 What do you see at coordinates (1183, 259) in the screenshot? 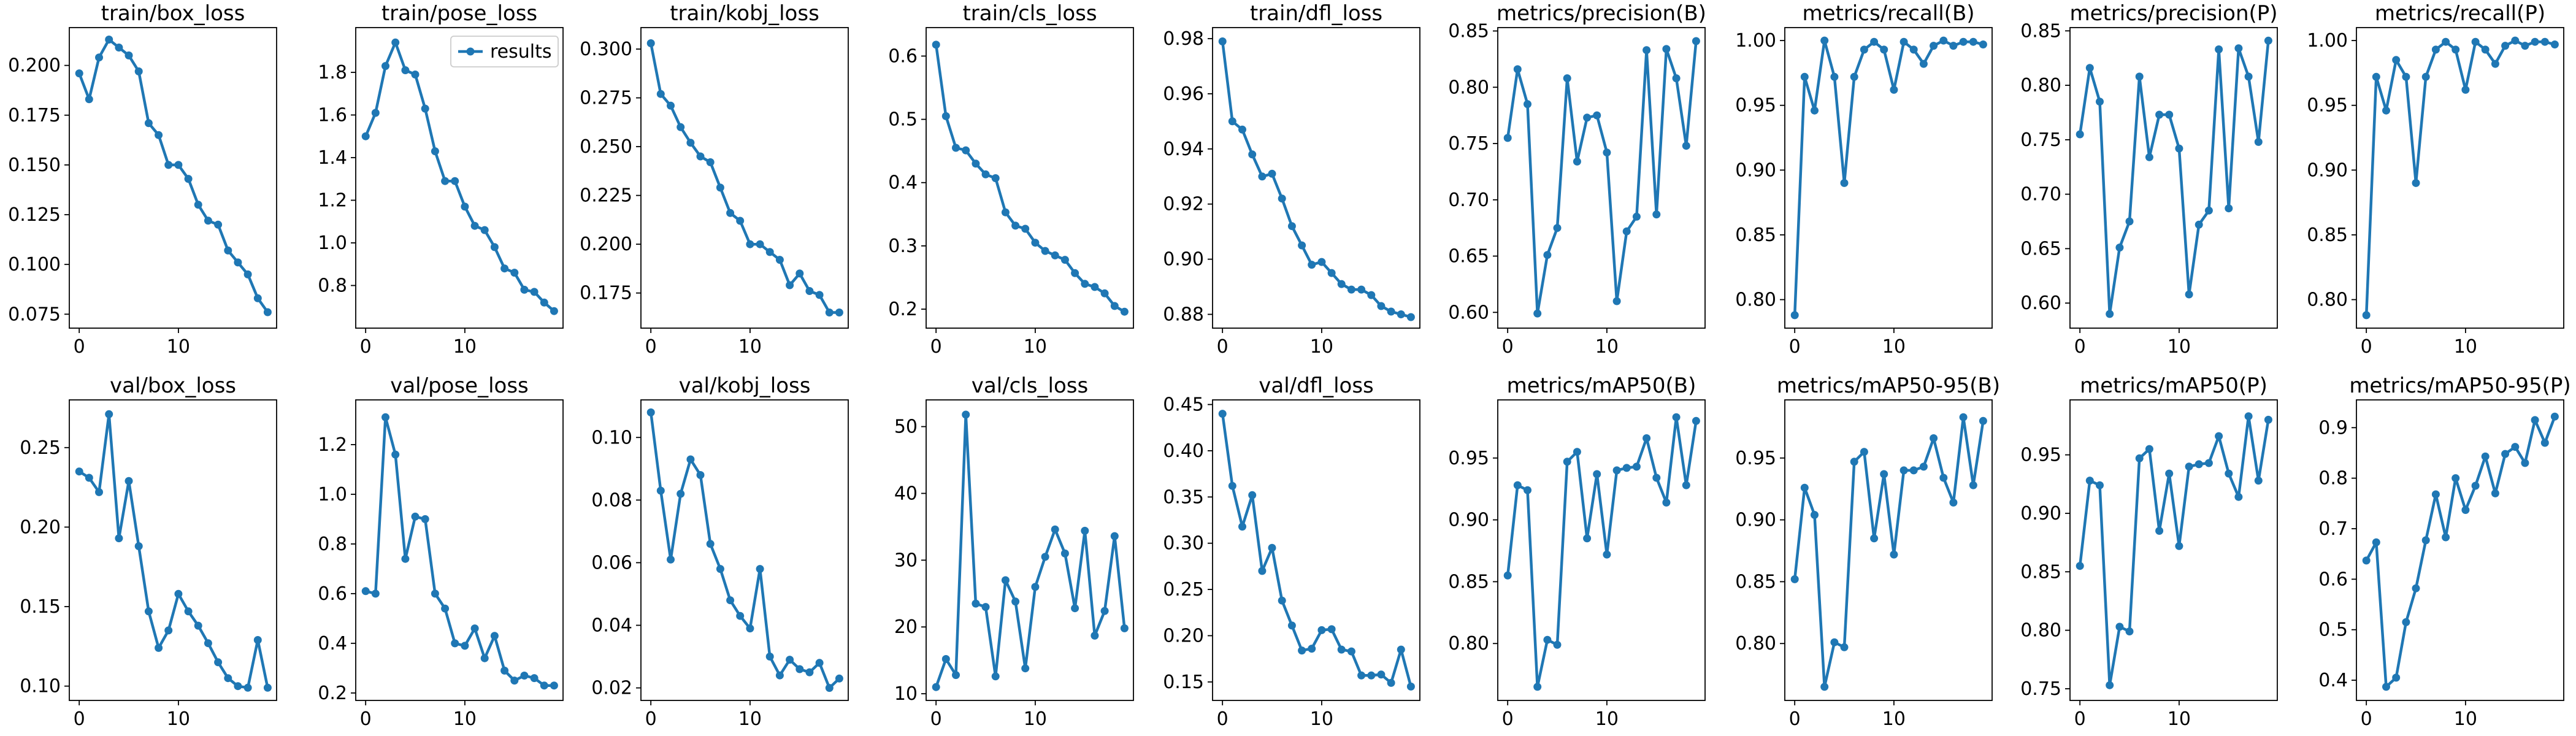
I see `y-tick-label: 0.90` at bounding box center [1183, 259].